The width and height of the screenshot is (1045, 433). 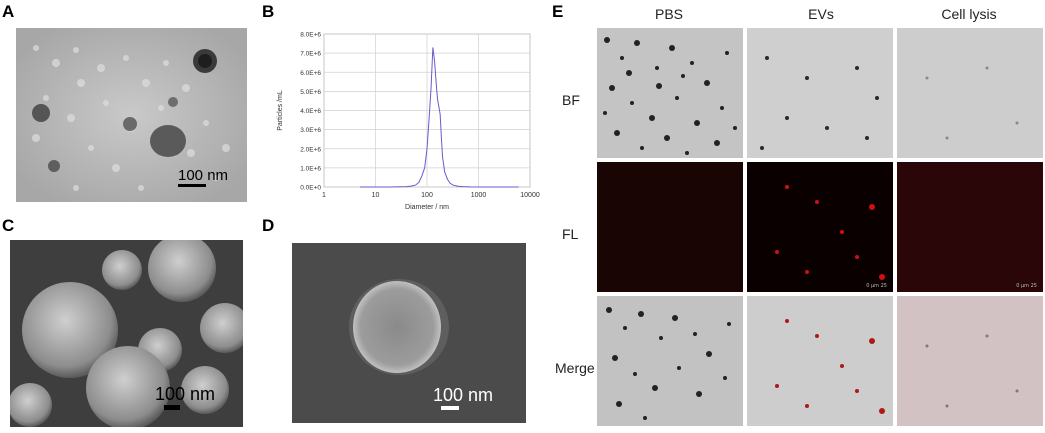 I want to click on tile-pbs-fl, so click(x=670, y=227).